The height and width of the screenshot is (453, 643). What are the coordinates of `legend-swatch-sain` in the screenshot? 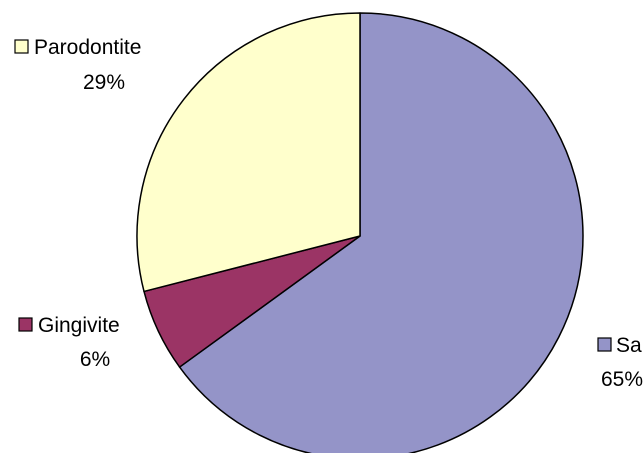 It's located at (604, 344).